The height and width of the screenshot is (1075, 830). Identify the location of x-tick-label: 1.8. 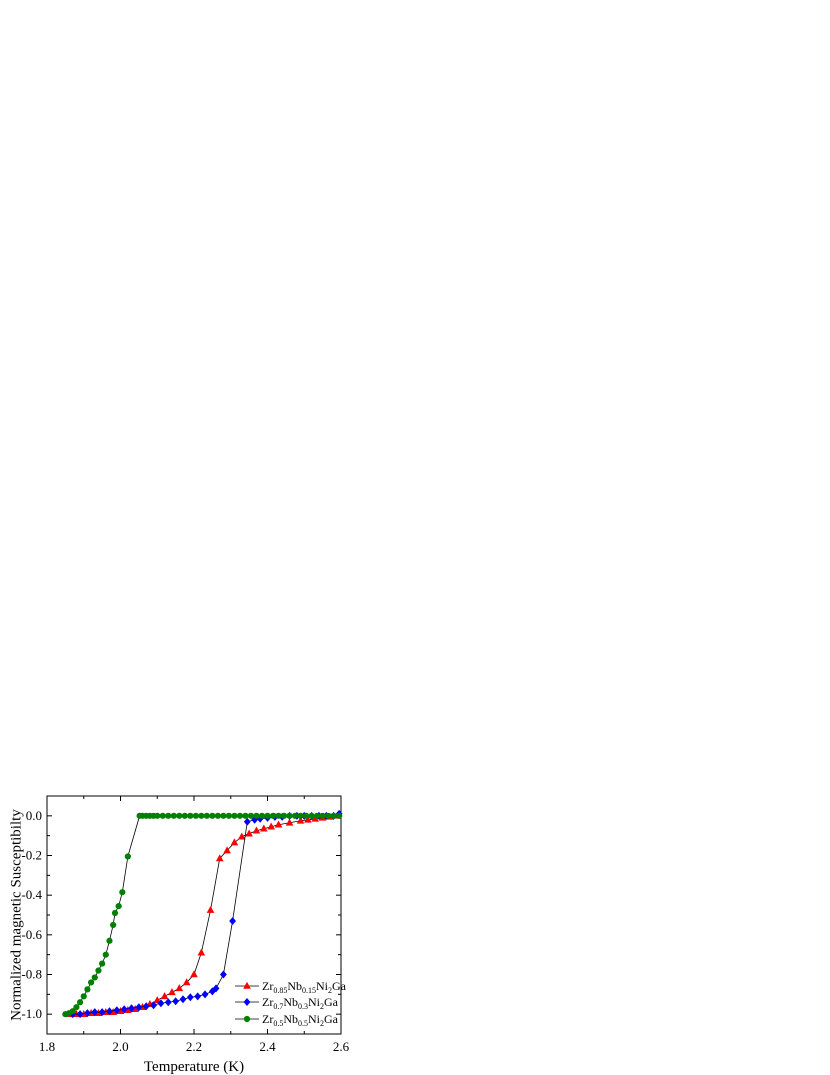
(47, 1046).